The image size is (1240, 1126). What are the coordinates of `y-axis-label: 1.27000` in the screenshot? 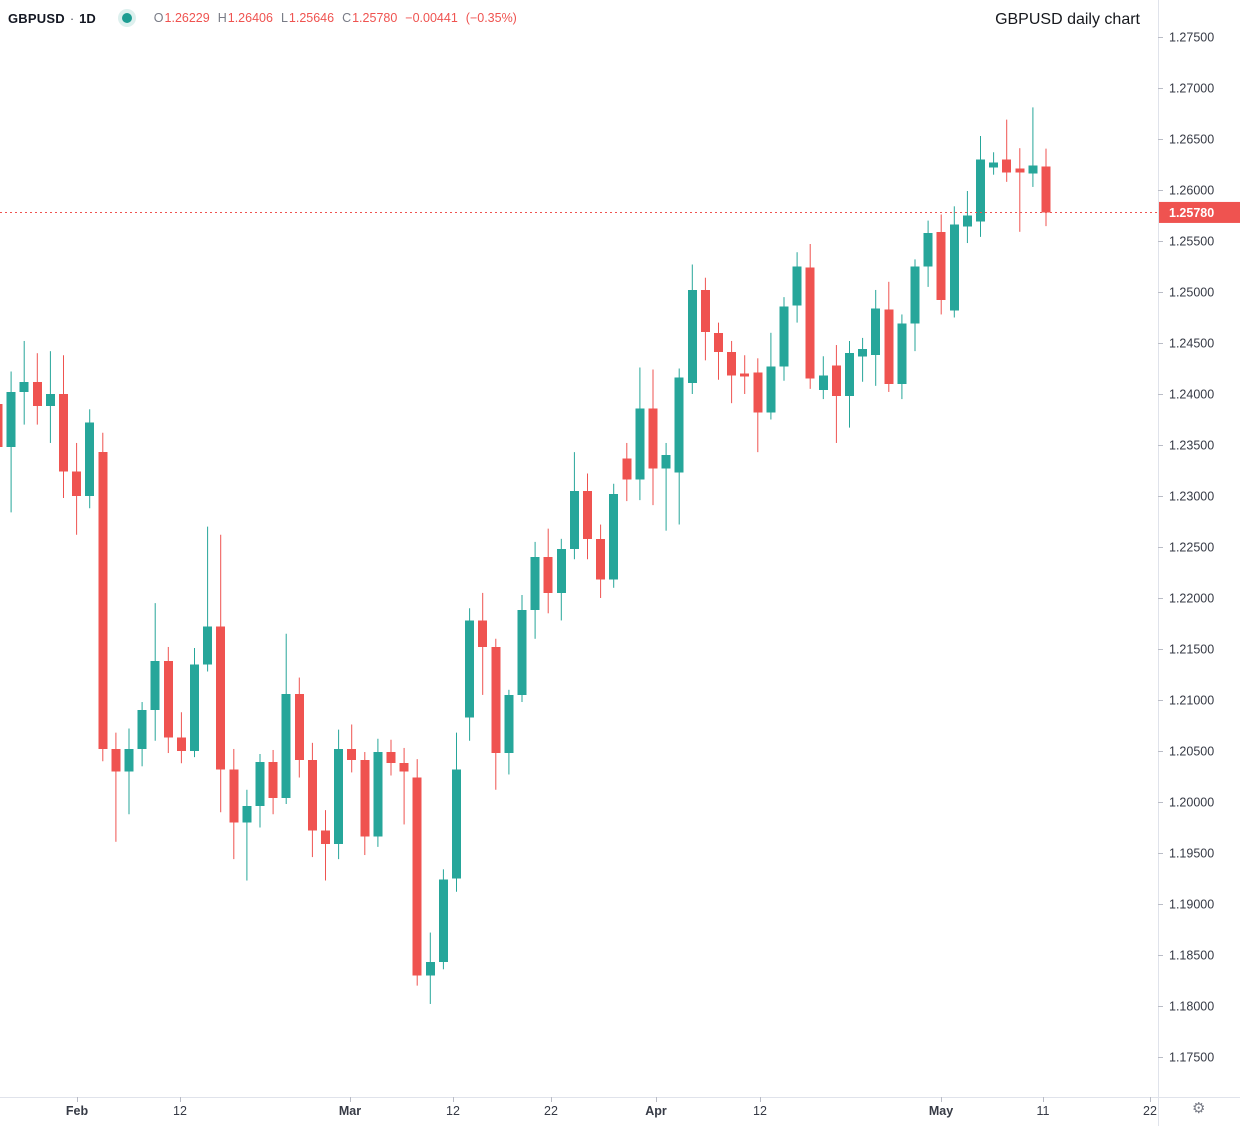 It's located at (1191, 89).